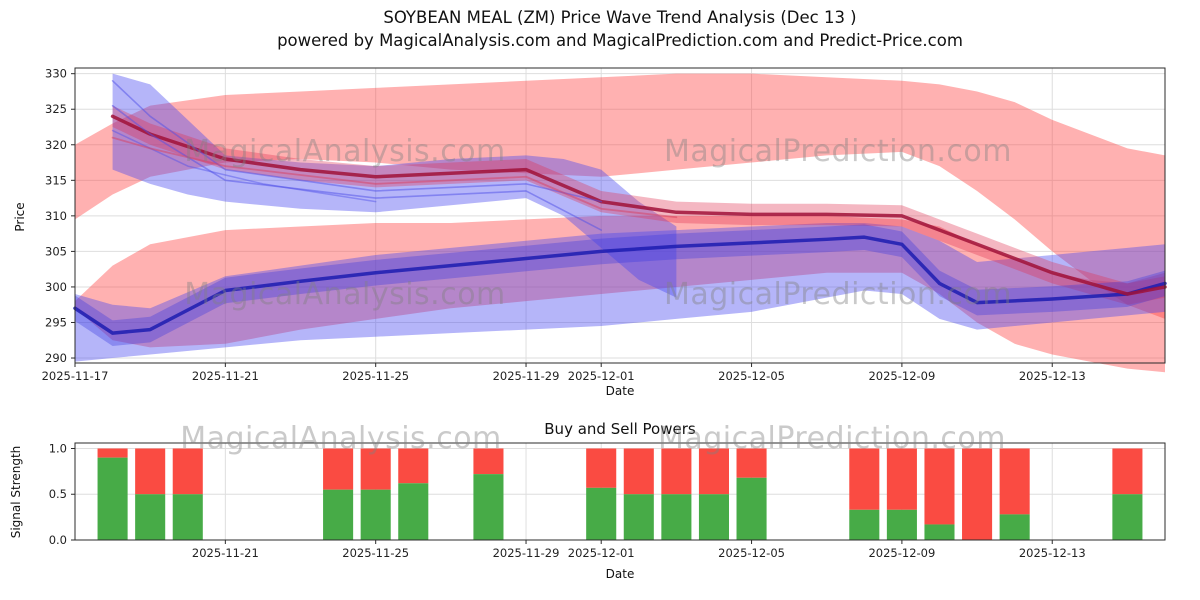  I want to click on svg-text: 290, so click(56, 358).